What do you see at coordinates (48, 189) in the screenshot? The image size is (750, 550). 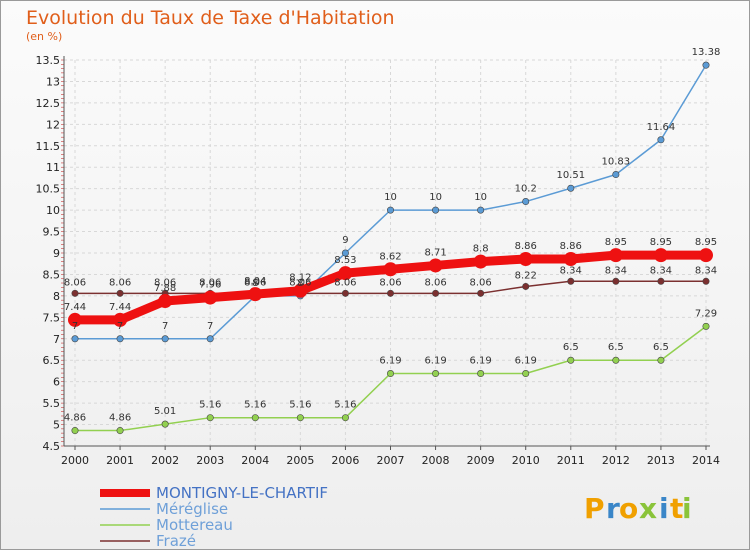 I see `y-tick-label: 10.5` at bounding box center [48, 189].